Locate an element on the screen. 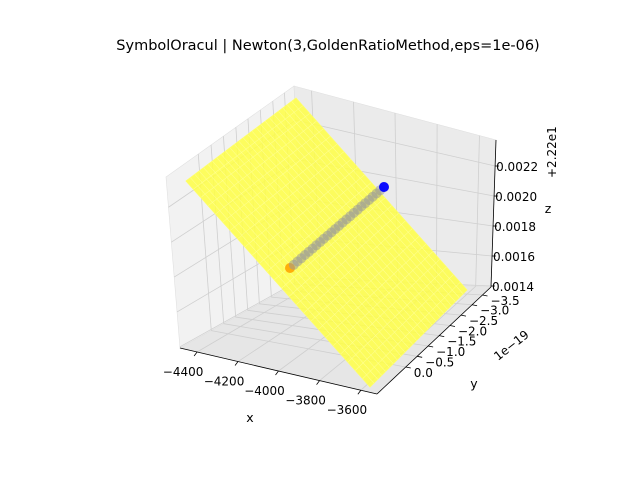  z-axis-line is located at coordinates (493, 213).